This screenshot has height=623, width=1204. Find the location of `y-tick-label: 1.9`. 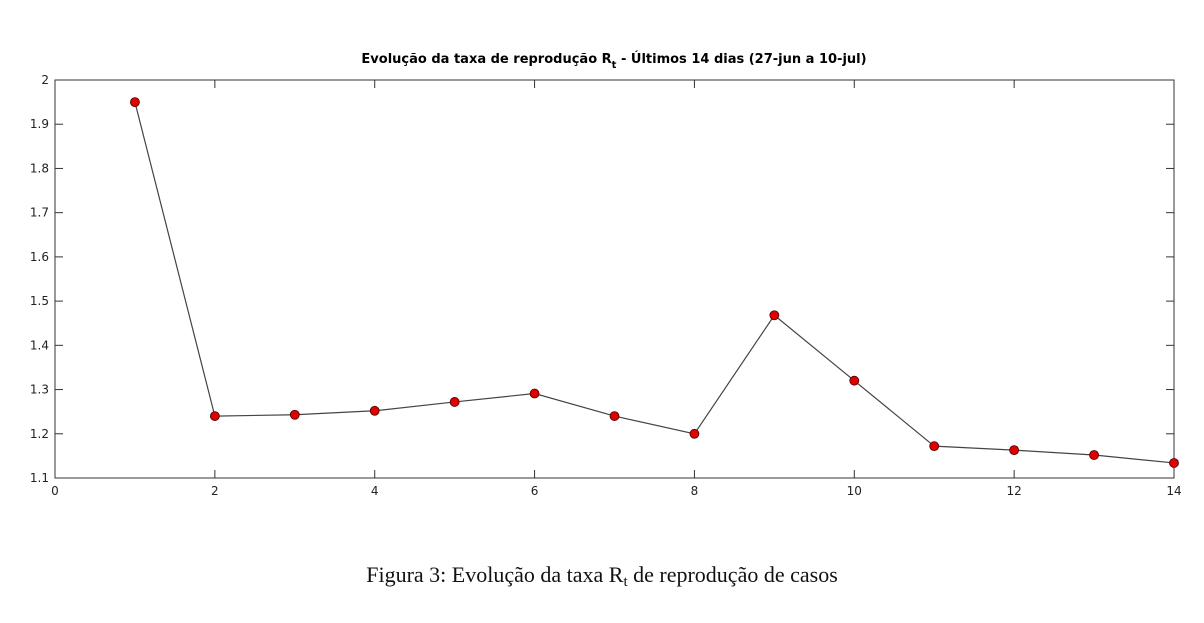

y-tick-label: 1.9 is located at coordinates (39, 124).